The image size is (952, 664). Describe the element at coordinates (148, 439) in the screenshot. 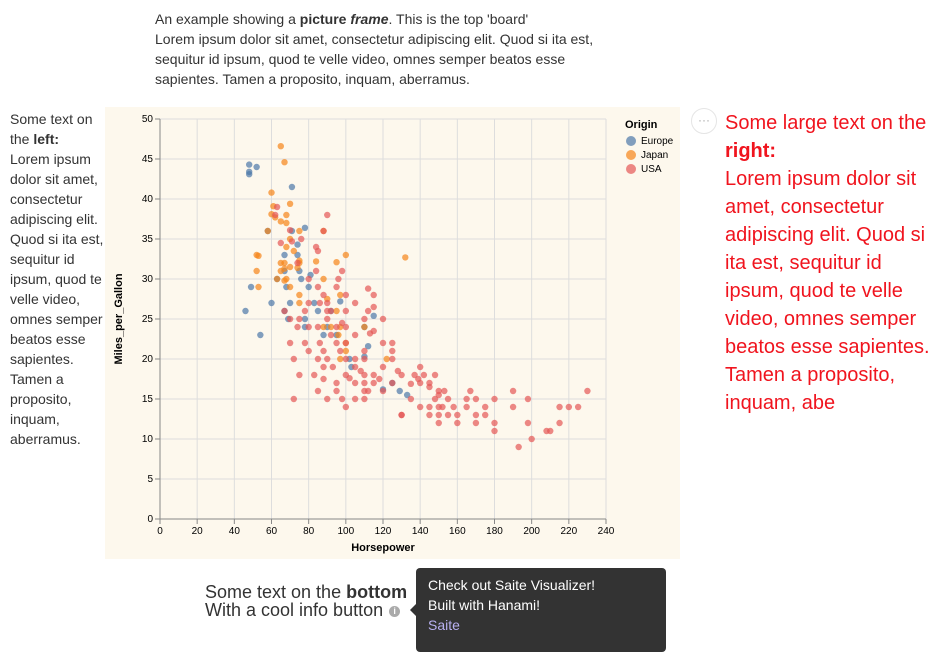

I see `y-tick-label: 10` at that location.